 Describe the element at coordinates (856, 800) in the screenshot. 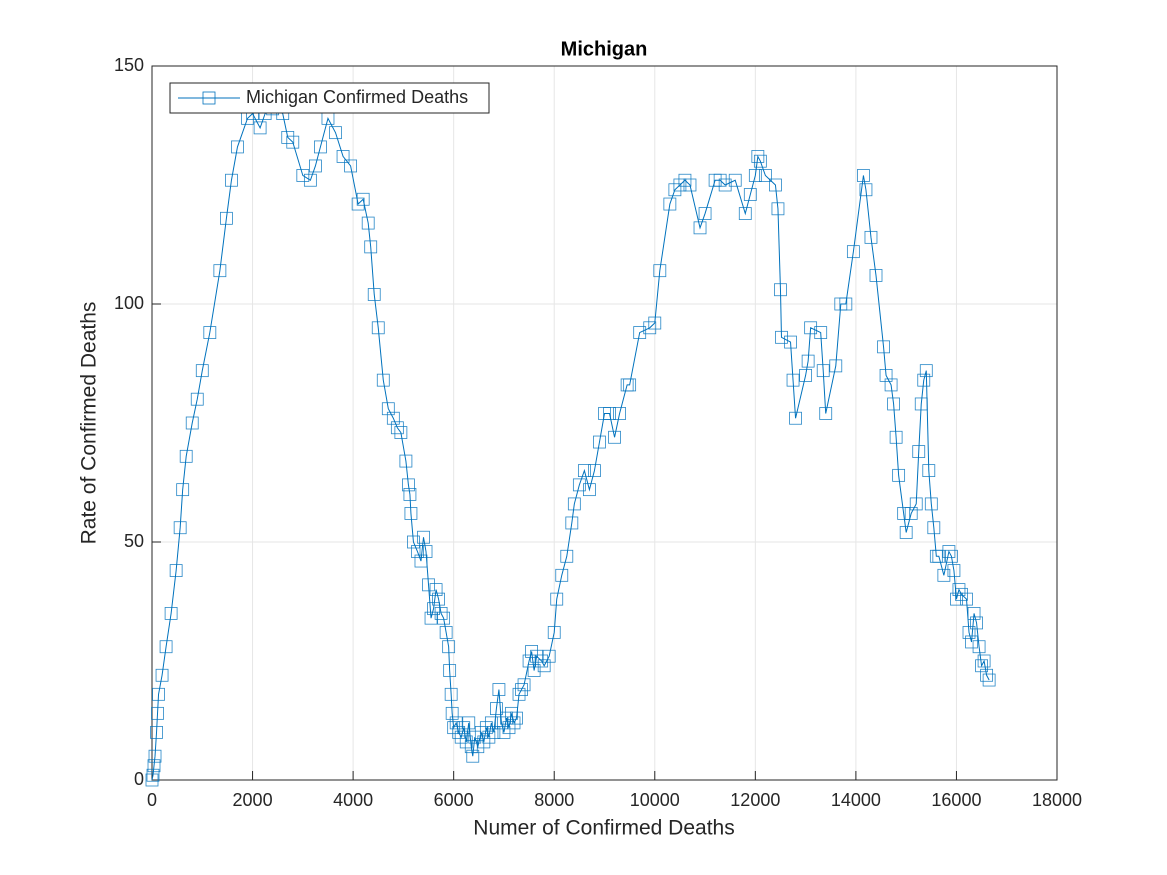

I see `x-tick-label: 14000` at that location.